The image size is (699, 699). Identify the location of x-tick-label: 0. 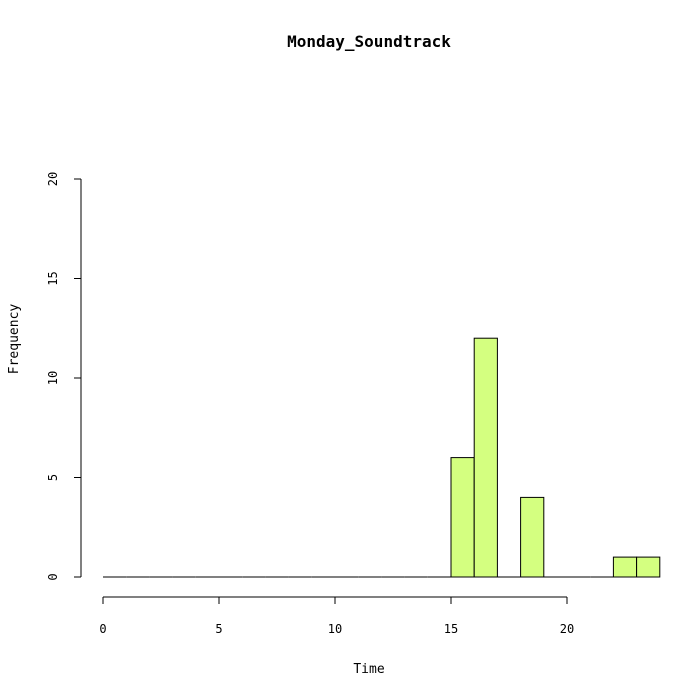
(102, 629).